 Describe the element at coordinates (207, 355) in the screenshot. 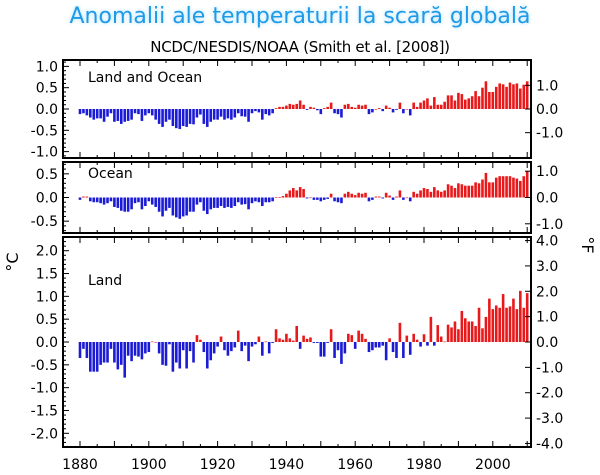

I see `bar-1917` at that location.